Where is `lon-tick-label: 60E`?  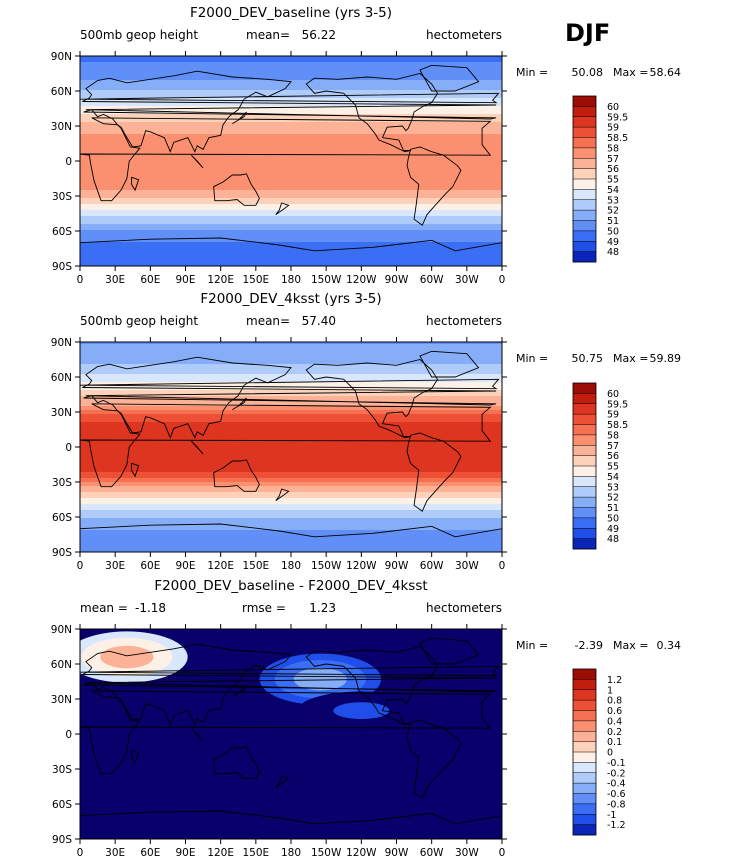
lon-tick-label: 60E is located at coordinates (150, 853).